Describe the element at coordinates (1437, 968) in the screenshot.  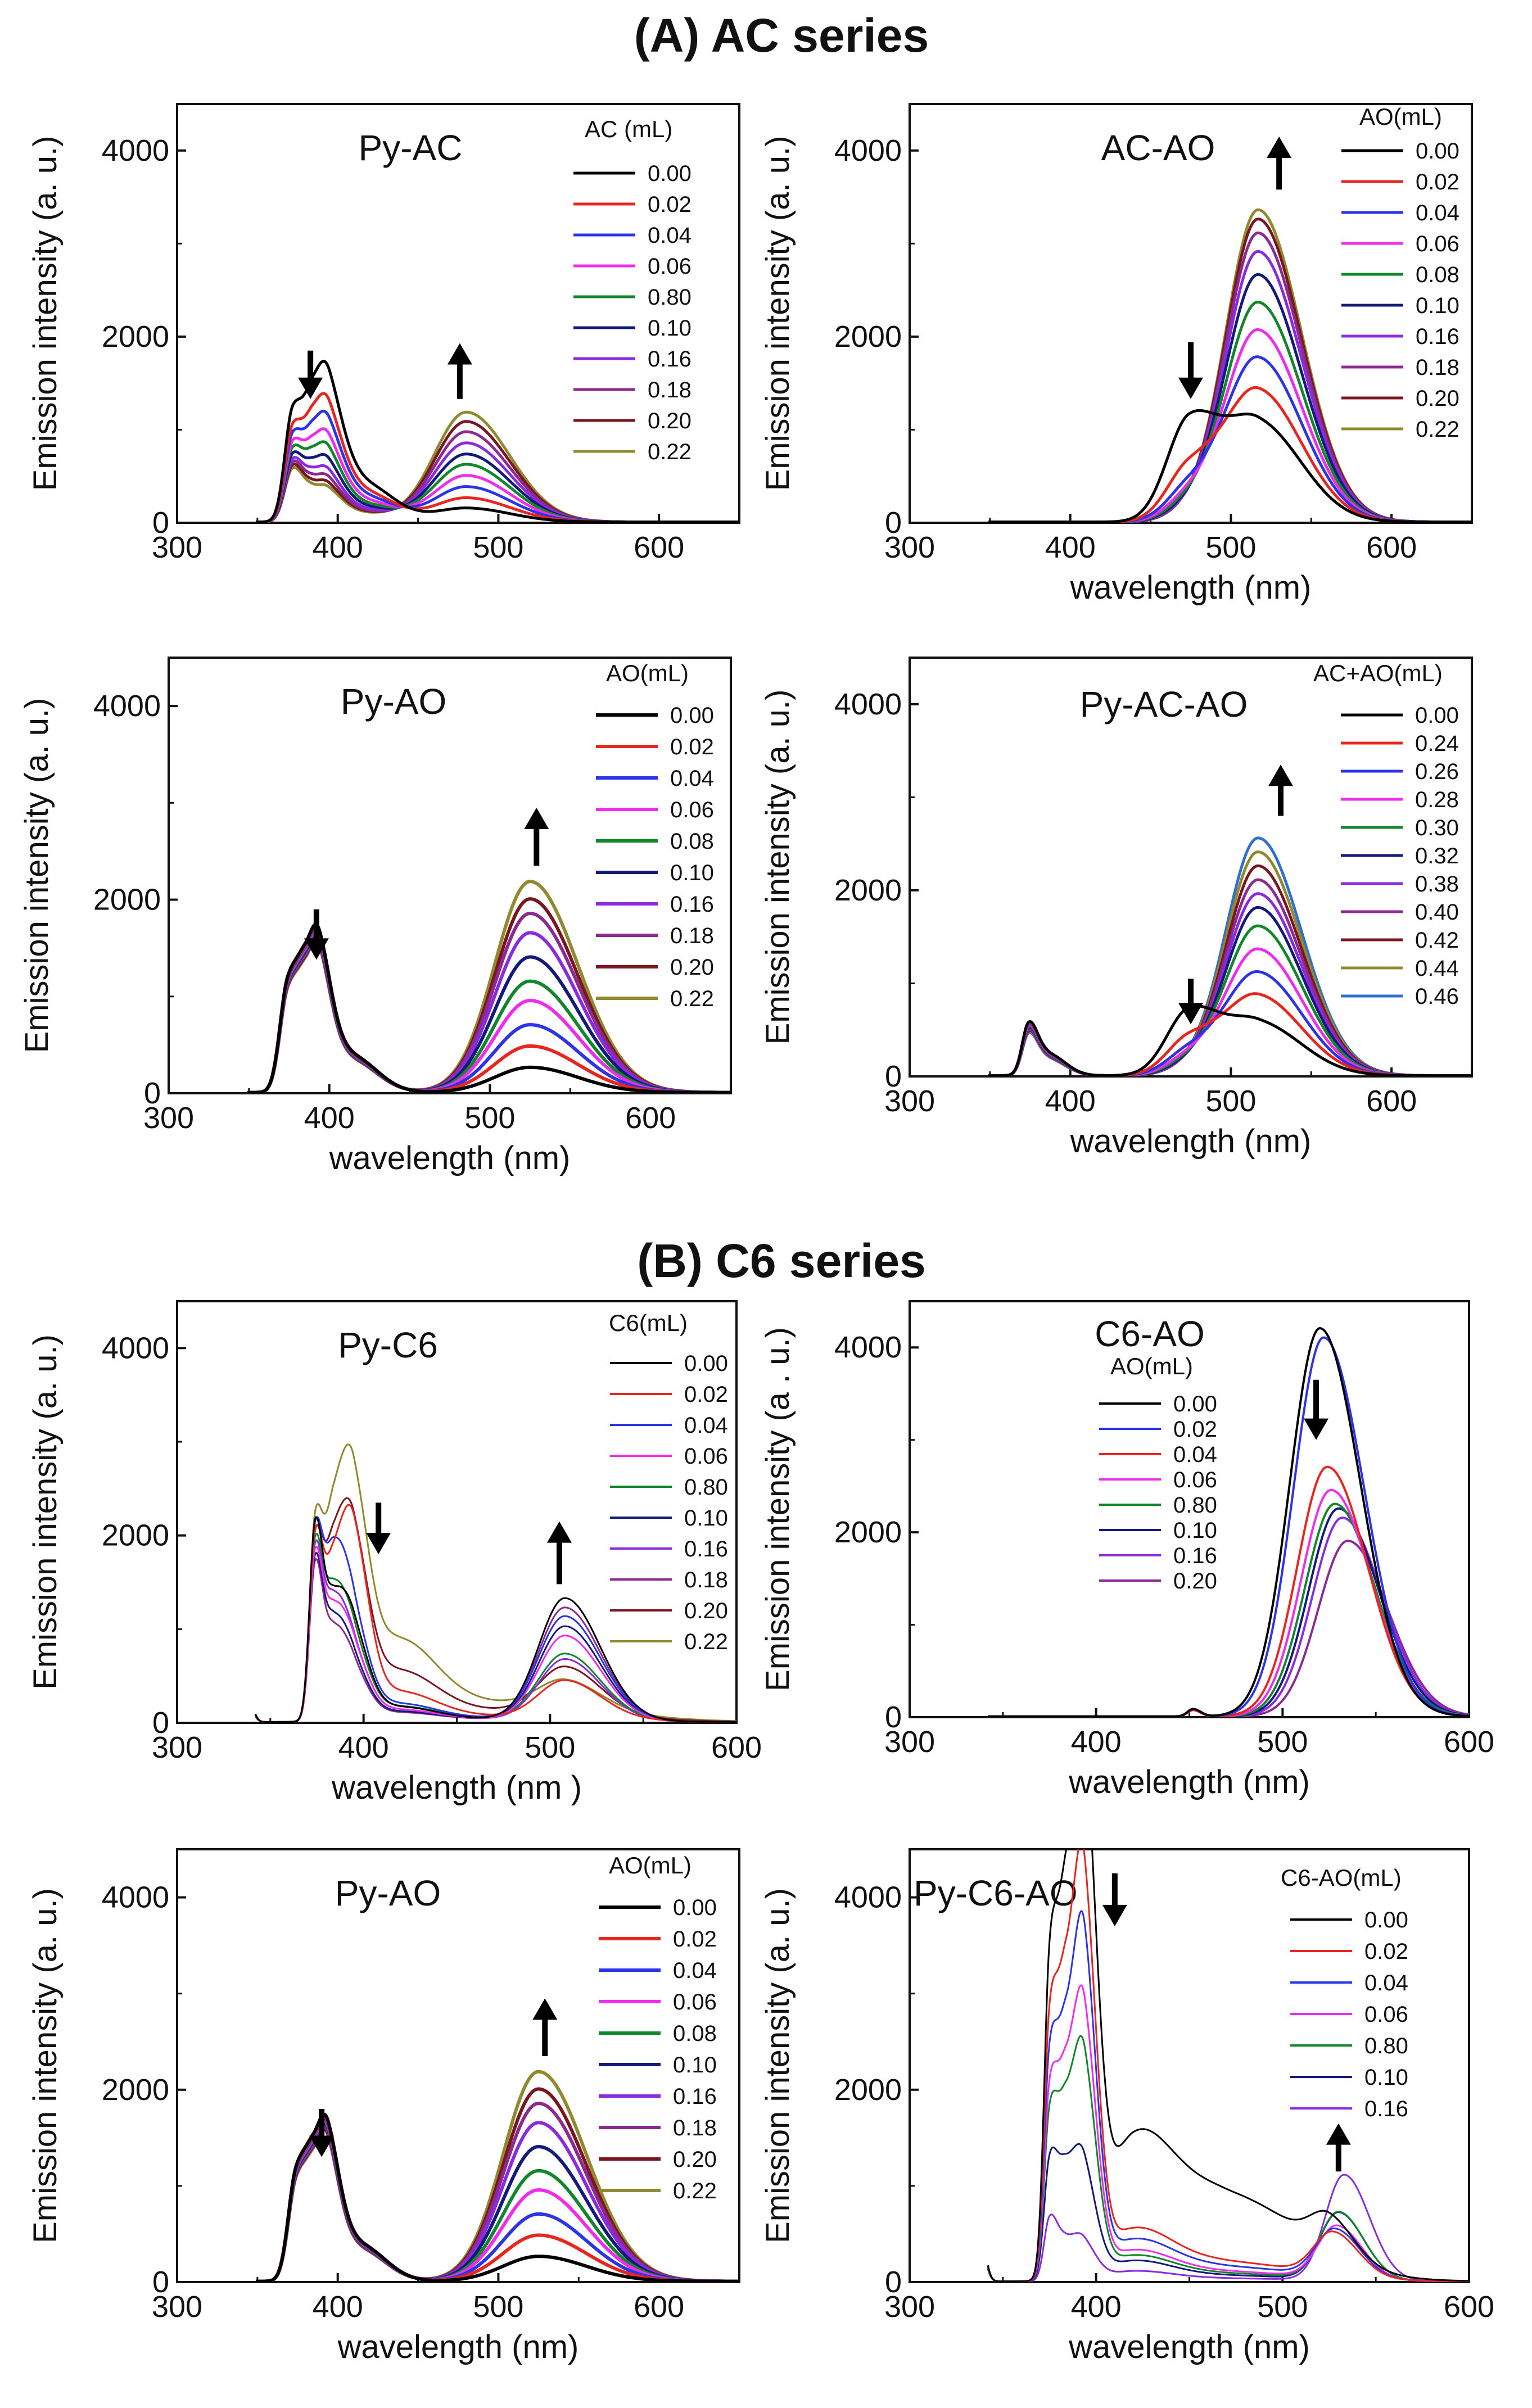
I see `legend-label: 0.44` at that location.